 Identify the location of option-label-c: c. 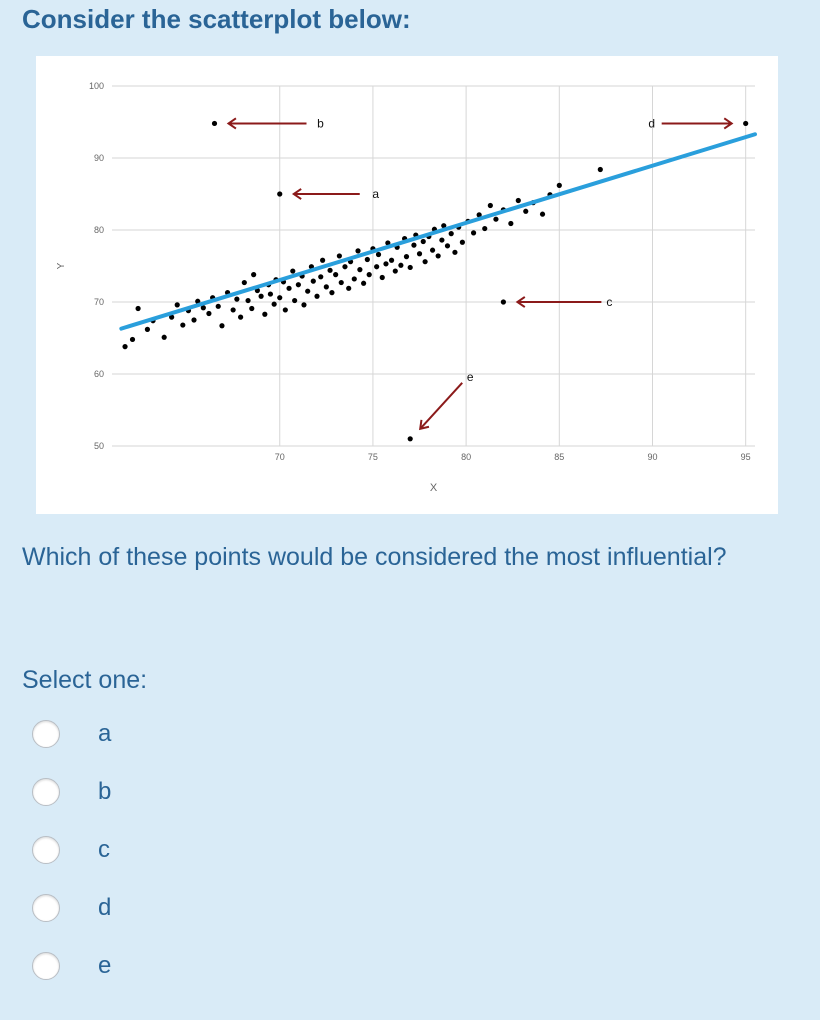
(104, 849).